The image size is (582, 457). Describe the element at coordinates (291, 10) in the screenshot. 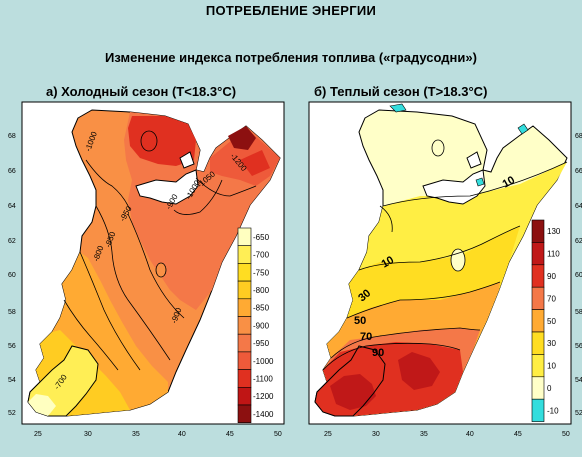

I see `page-title: ПОТРЕБЛЕНИЕ ЭНЕРГИИ` at that location.